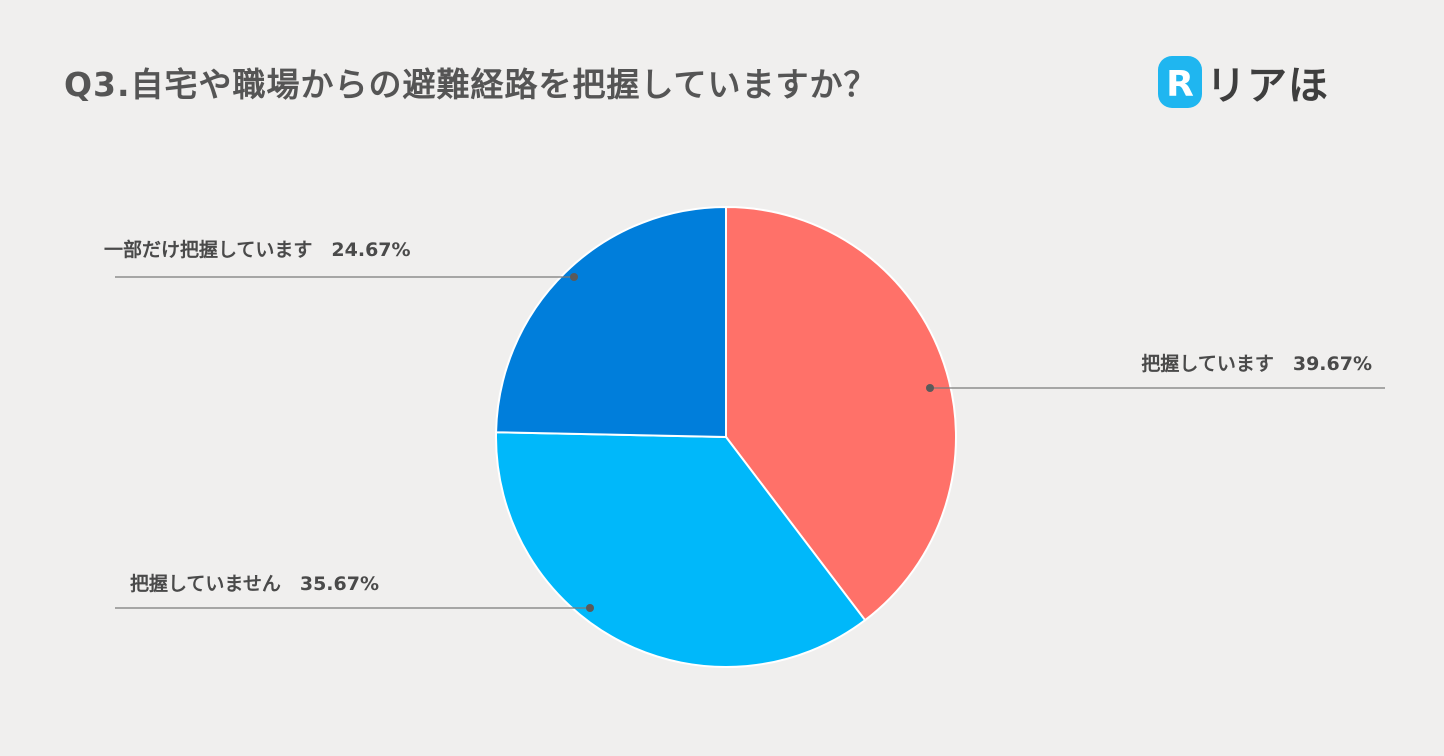 The width and height of the screenshot is (1444, 756). What do you see at coordinates (1256, 363) in the screenshot?
I see `slice-label-0: 把握しています 39.67%` at bounding box center [1256, 363].